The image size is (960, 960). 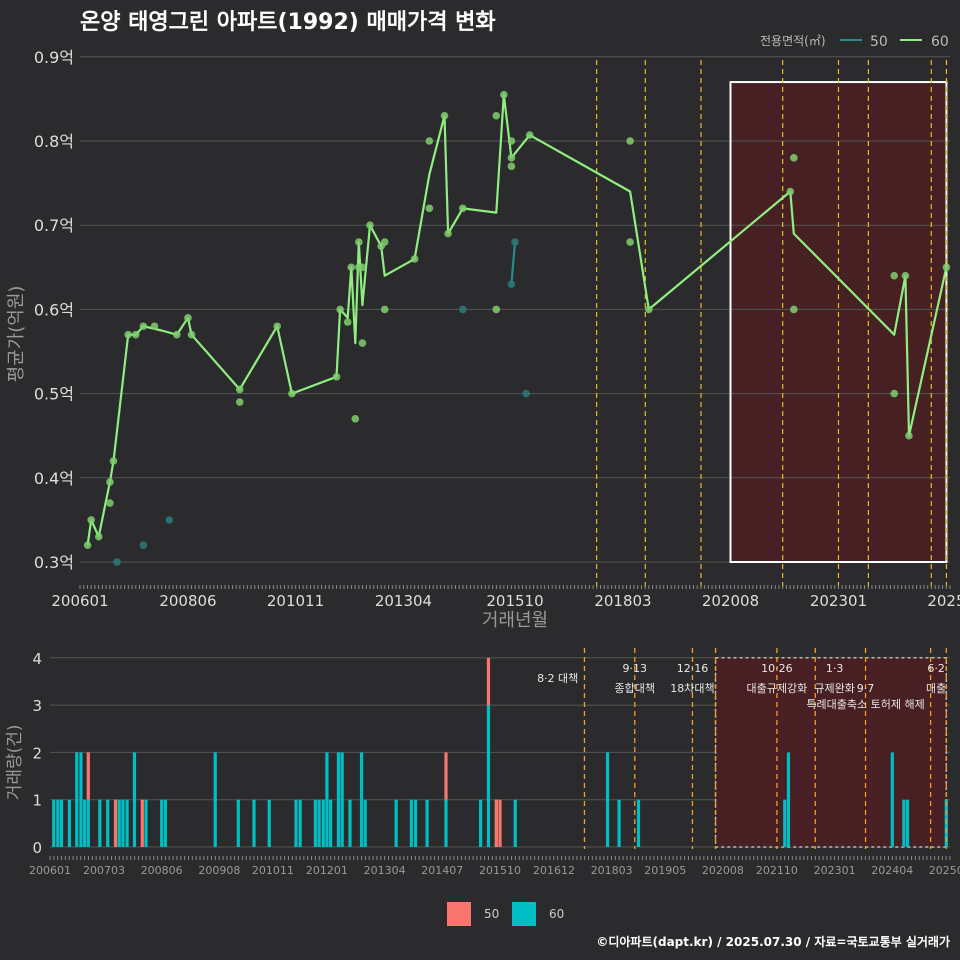 What do you see at coordinates (777, 688) in the screenshot?
I see `policy-annotation: 대출규제강화` at bounding box center [777, 688].